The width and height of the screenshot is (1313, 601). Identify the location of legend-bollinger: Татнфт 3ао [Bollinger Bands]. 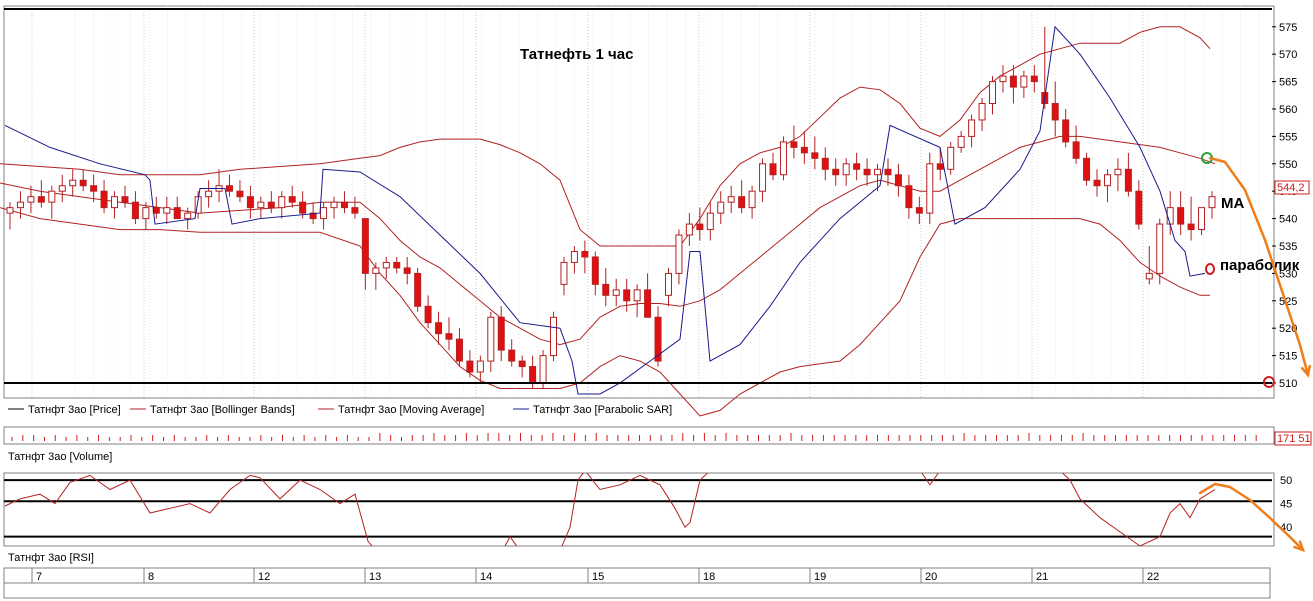
(222, 410).